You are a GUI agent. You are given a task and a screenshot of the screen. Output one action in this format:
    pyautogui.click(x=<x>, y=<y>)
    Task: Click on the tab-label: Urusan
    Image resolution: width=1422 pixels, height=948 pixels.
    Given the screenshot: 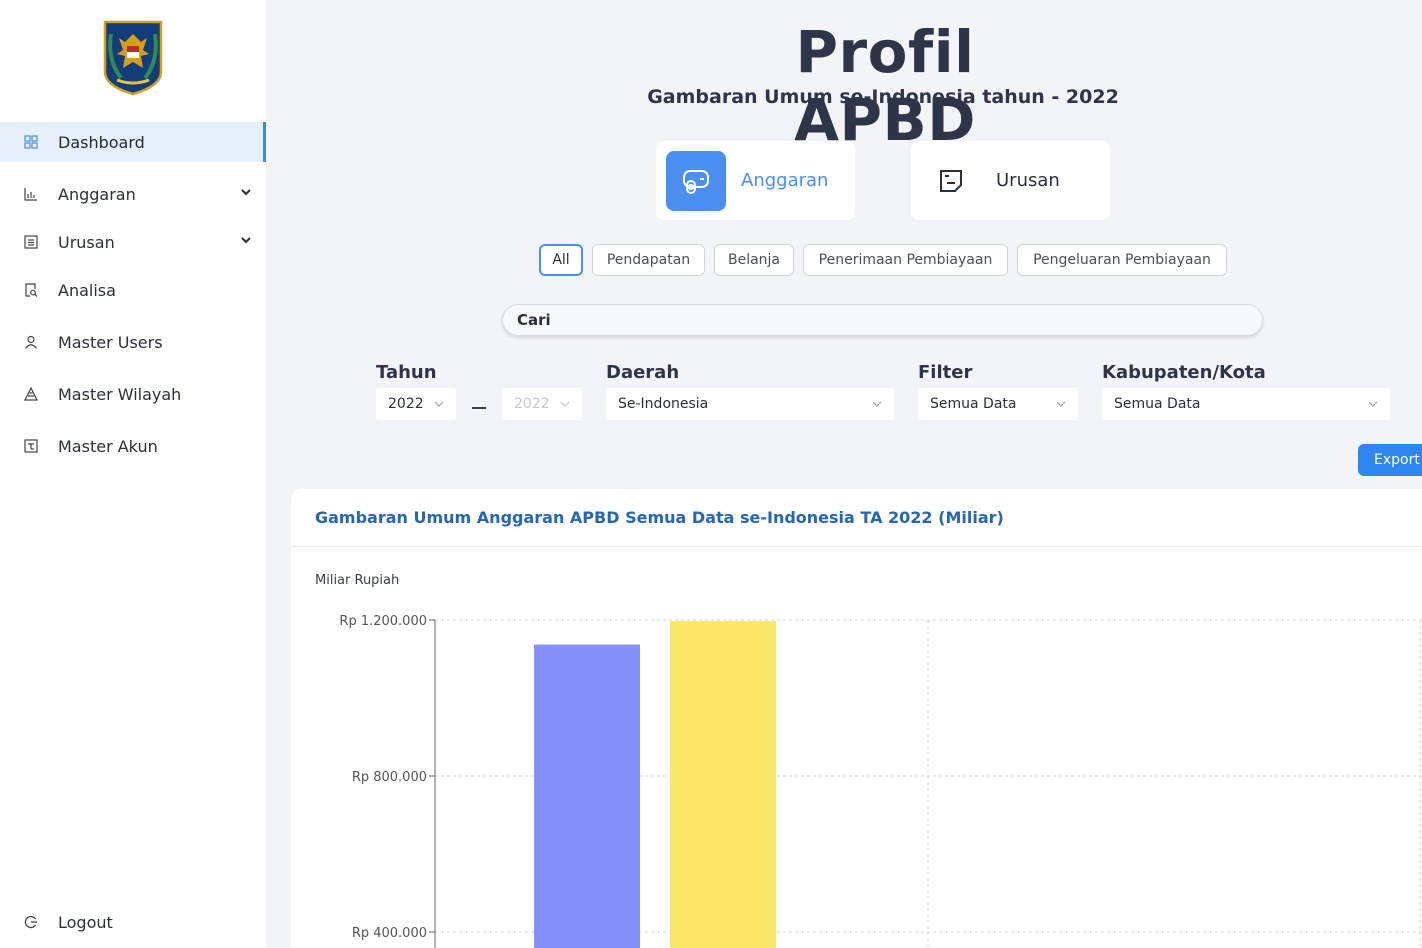 What is the action you would take?
    pyautogui.click(x=1028, y=180)
    